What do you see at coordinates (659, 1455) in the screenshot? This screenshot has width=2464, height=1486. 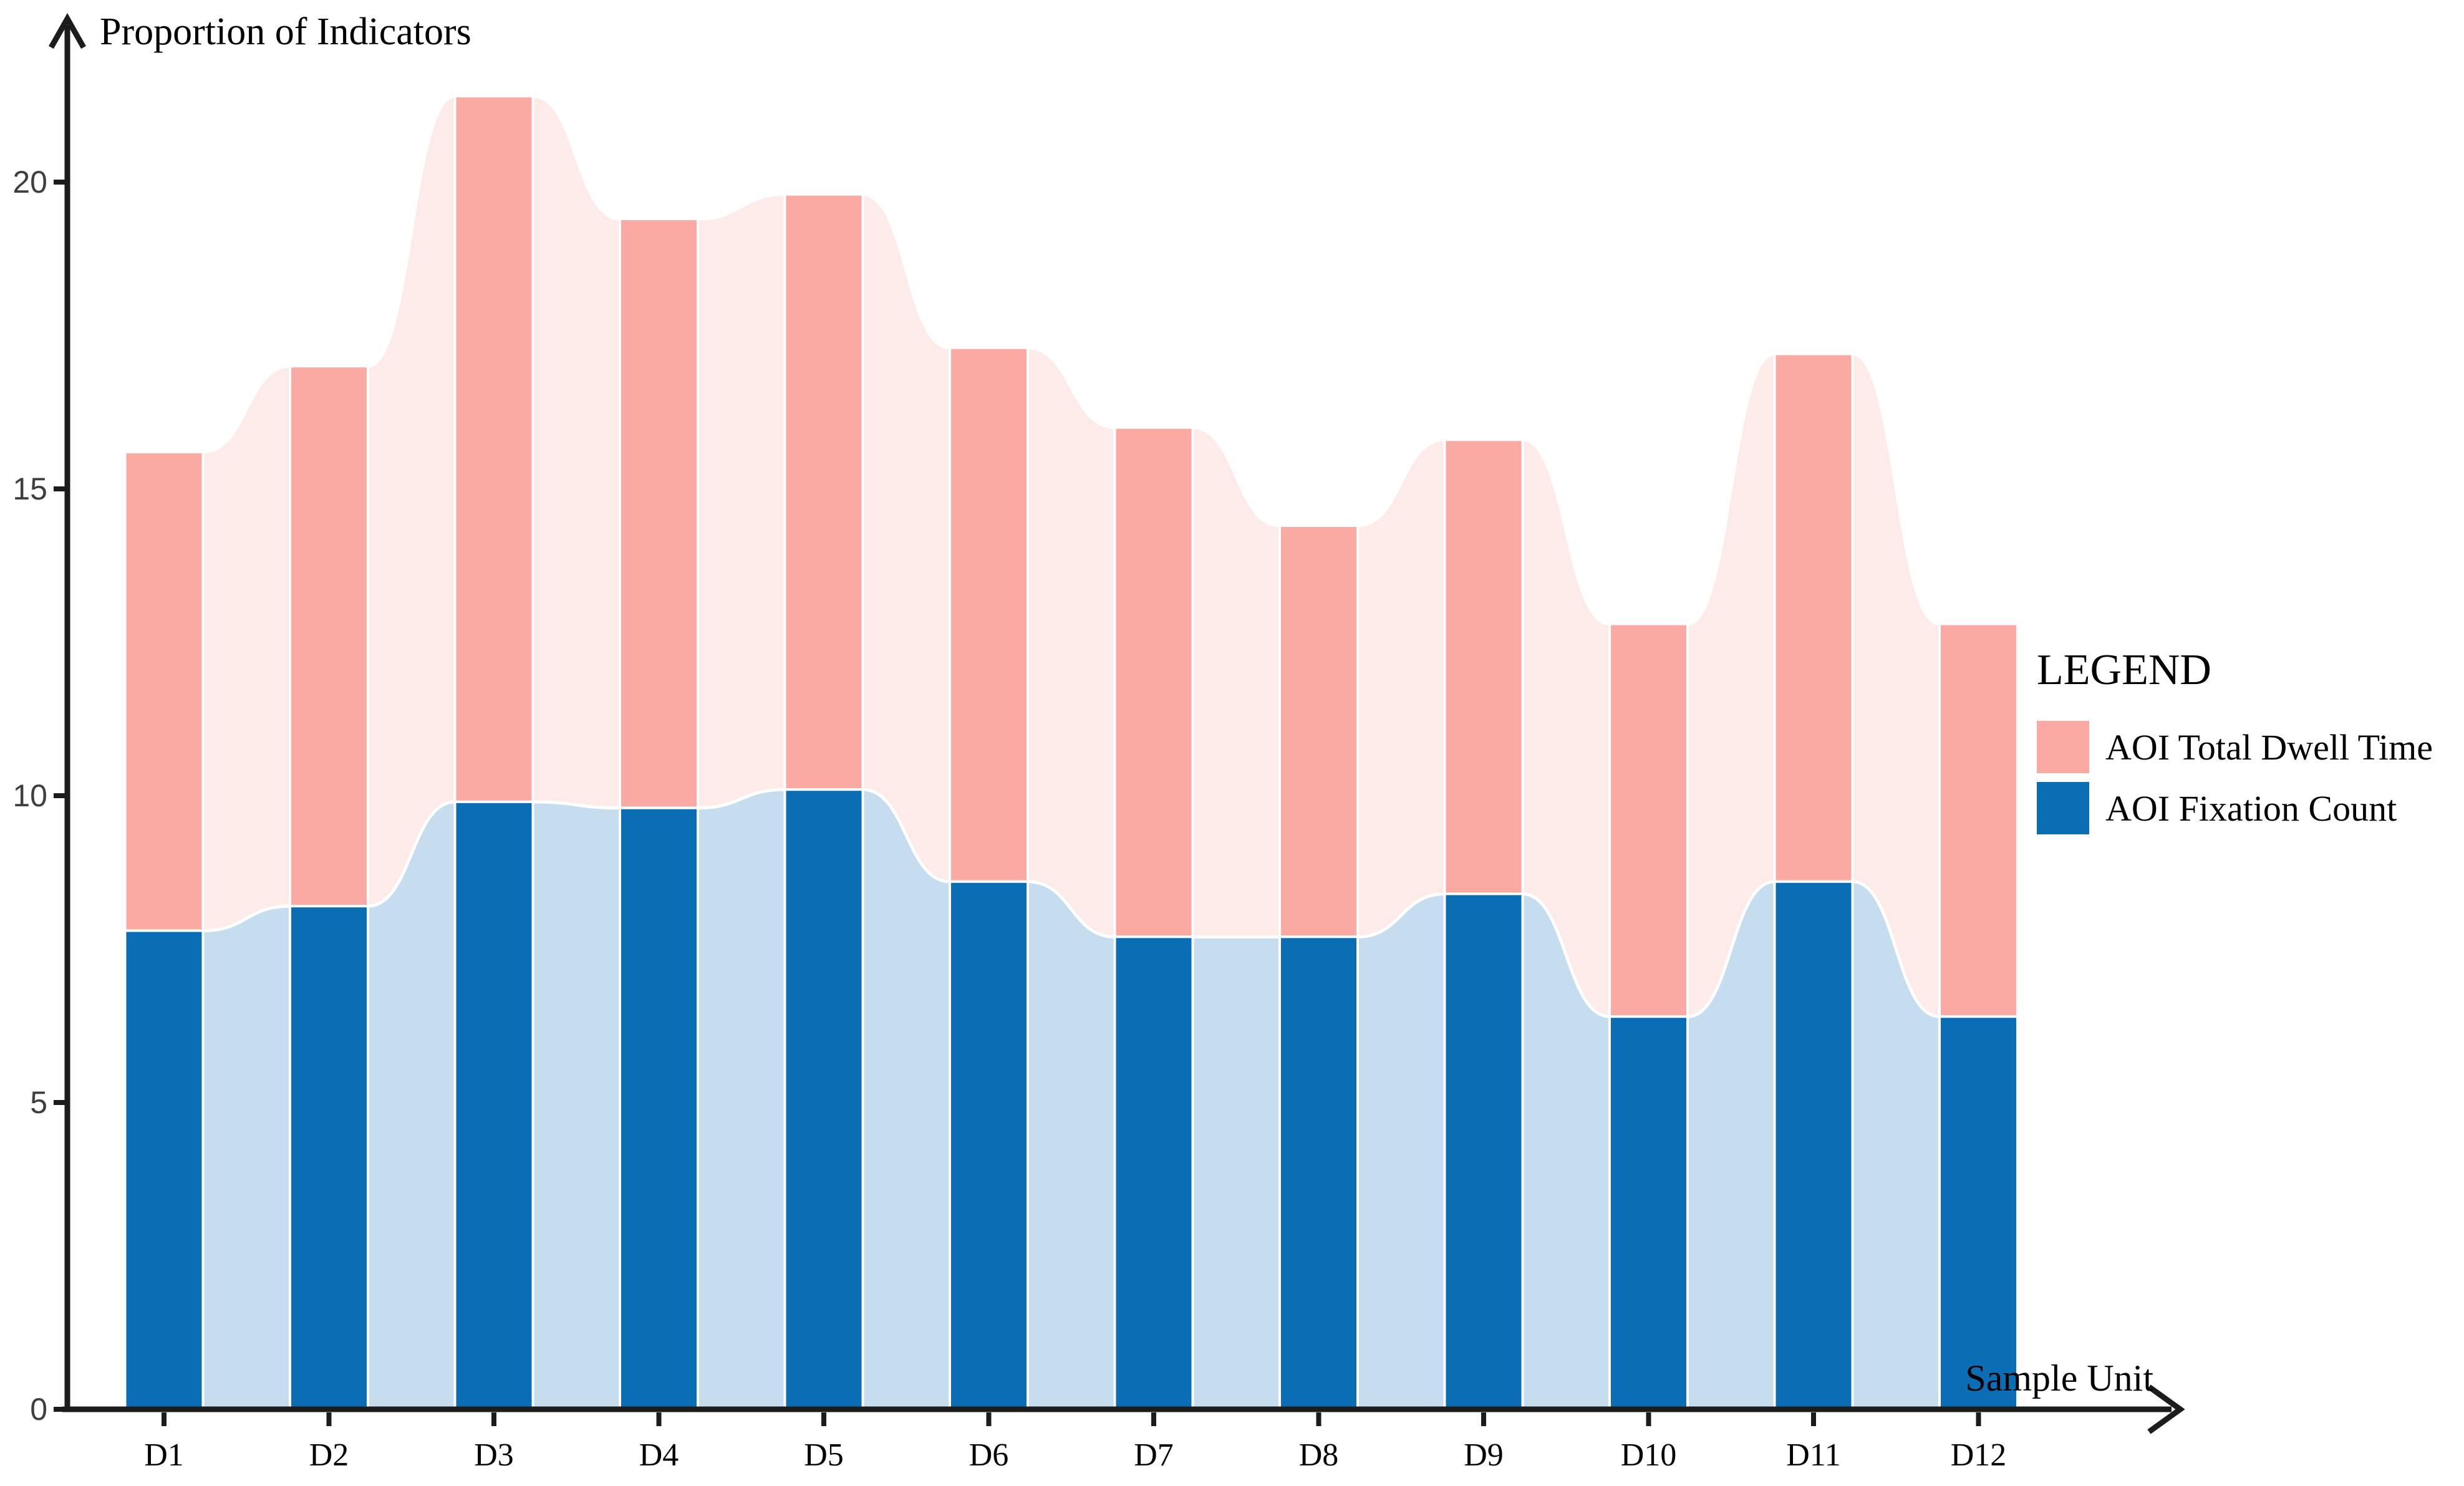 I see `x-tick-label-D4: D4` at bounding box center [659, 1455].